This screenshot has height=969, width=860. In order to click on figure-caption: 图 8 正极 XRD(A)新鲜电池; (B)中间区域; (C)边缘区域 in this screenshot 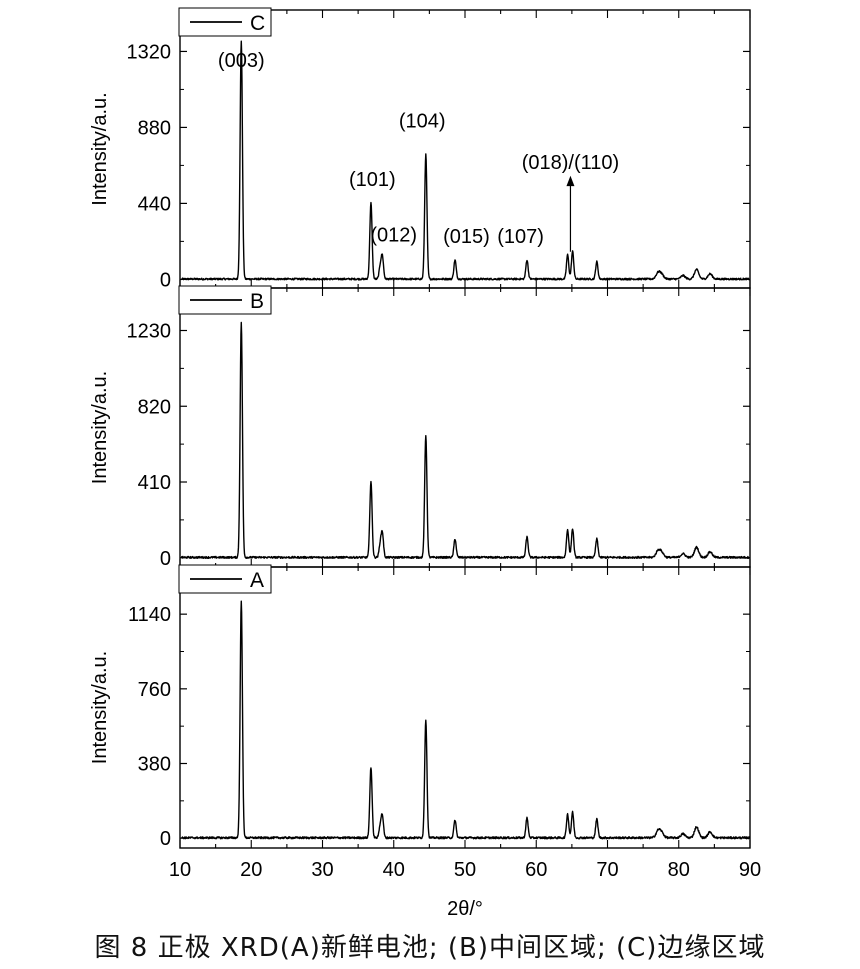, I will do `click(430, 948)`.